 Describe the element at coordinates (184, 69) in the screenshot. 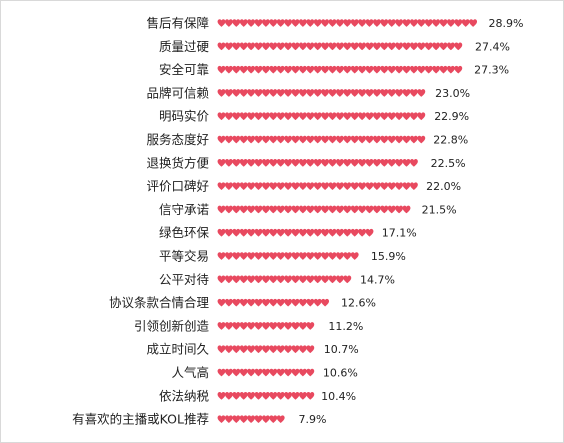

I see `category-label: 安全可靠` at that location.